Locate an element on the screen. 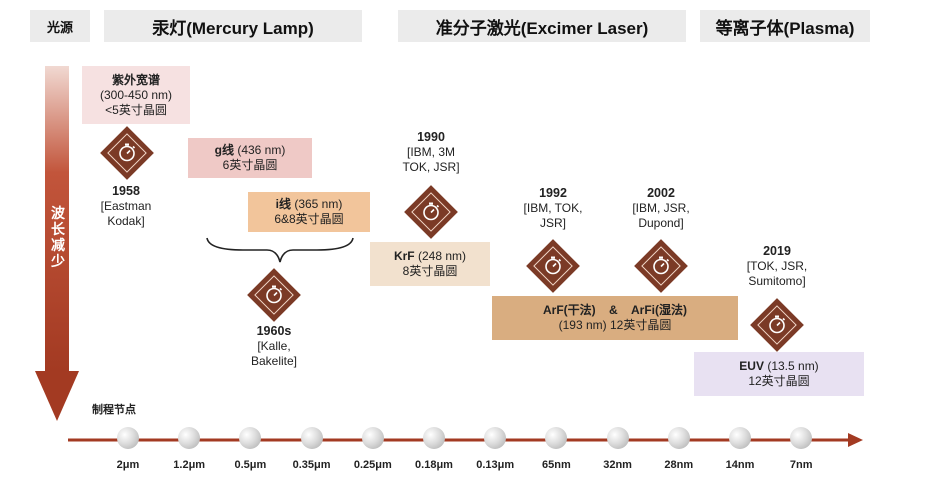 The height and width of the screenshot is (478, 933). milestone-1958-who2: Kodak] is located at coordinates (126, 221).